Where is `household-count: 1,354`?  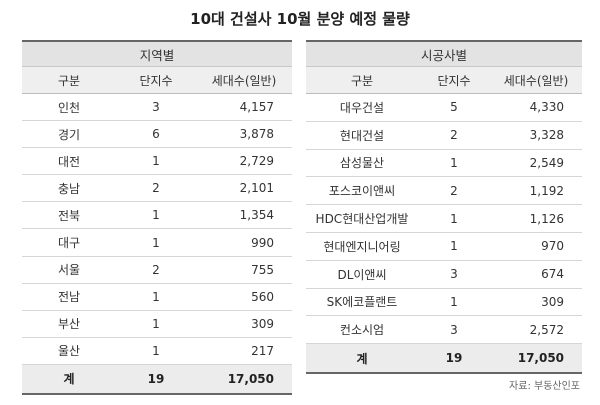 household-count: 1,354 is located at coordinates (244, 215).